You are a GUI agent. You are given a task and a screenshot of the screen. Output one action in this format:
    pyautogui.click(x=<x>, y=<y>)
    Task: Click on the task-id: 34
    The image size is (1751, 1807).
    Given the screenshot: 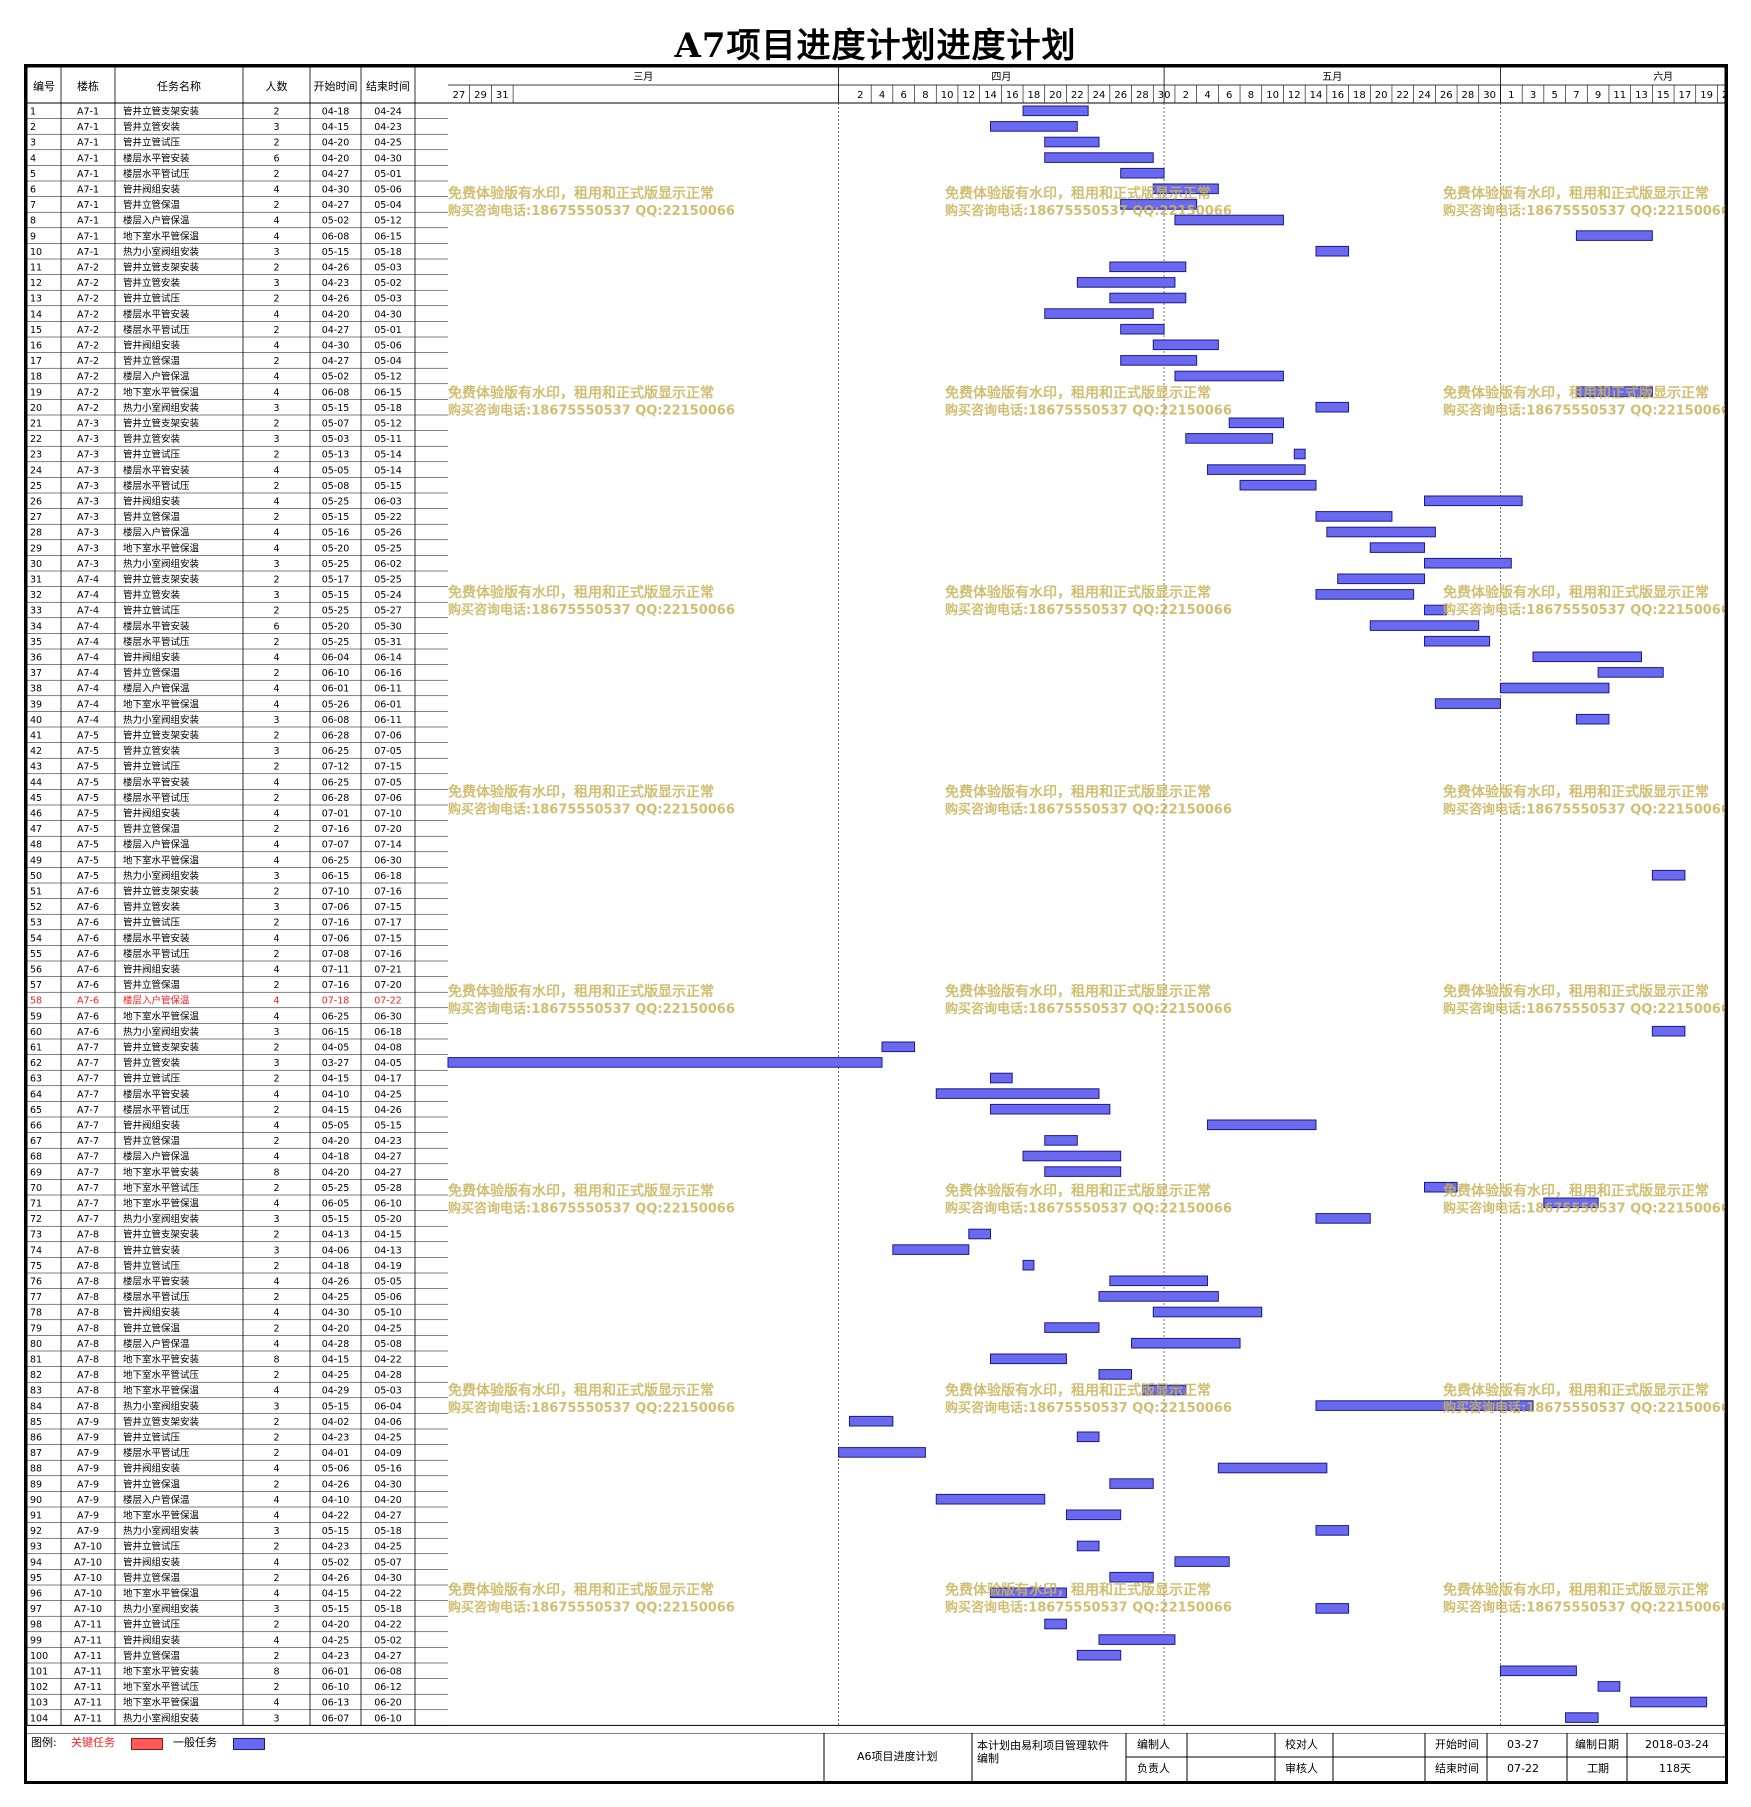 What is the action you would take?
    pyautogui.click(x=36, y=626)
    